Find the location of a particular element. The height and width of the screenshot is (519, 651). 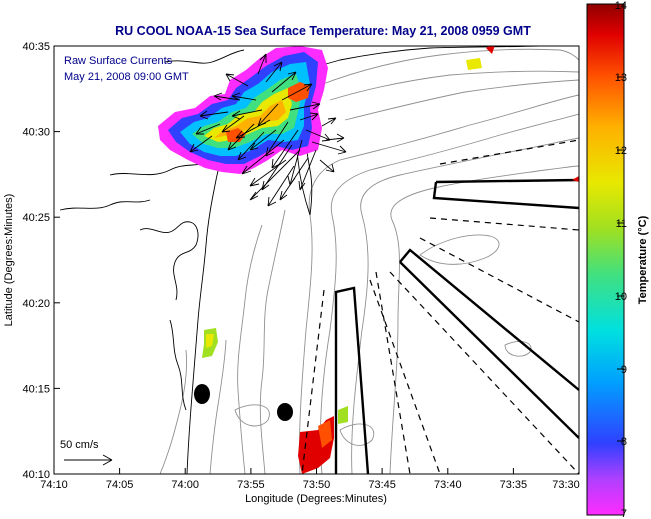

staten-island is located at coordinates (204, 56).